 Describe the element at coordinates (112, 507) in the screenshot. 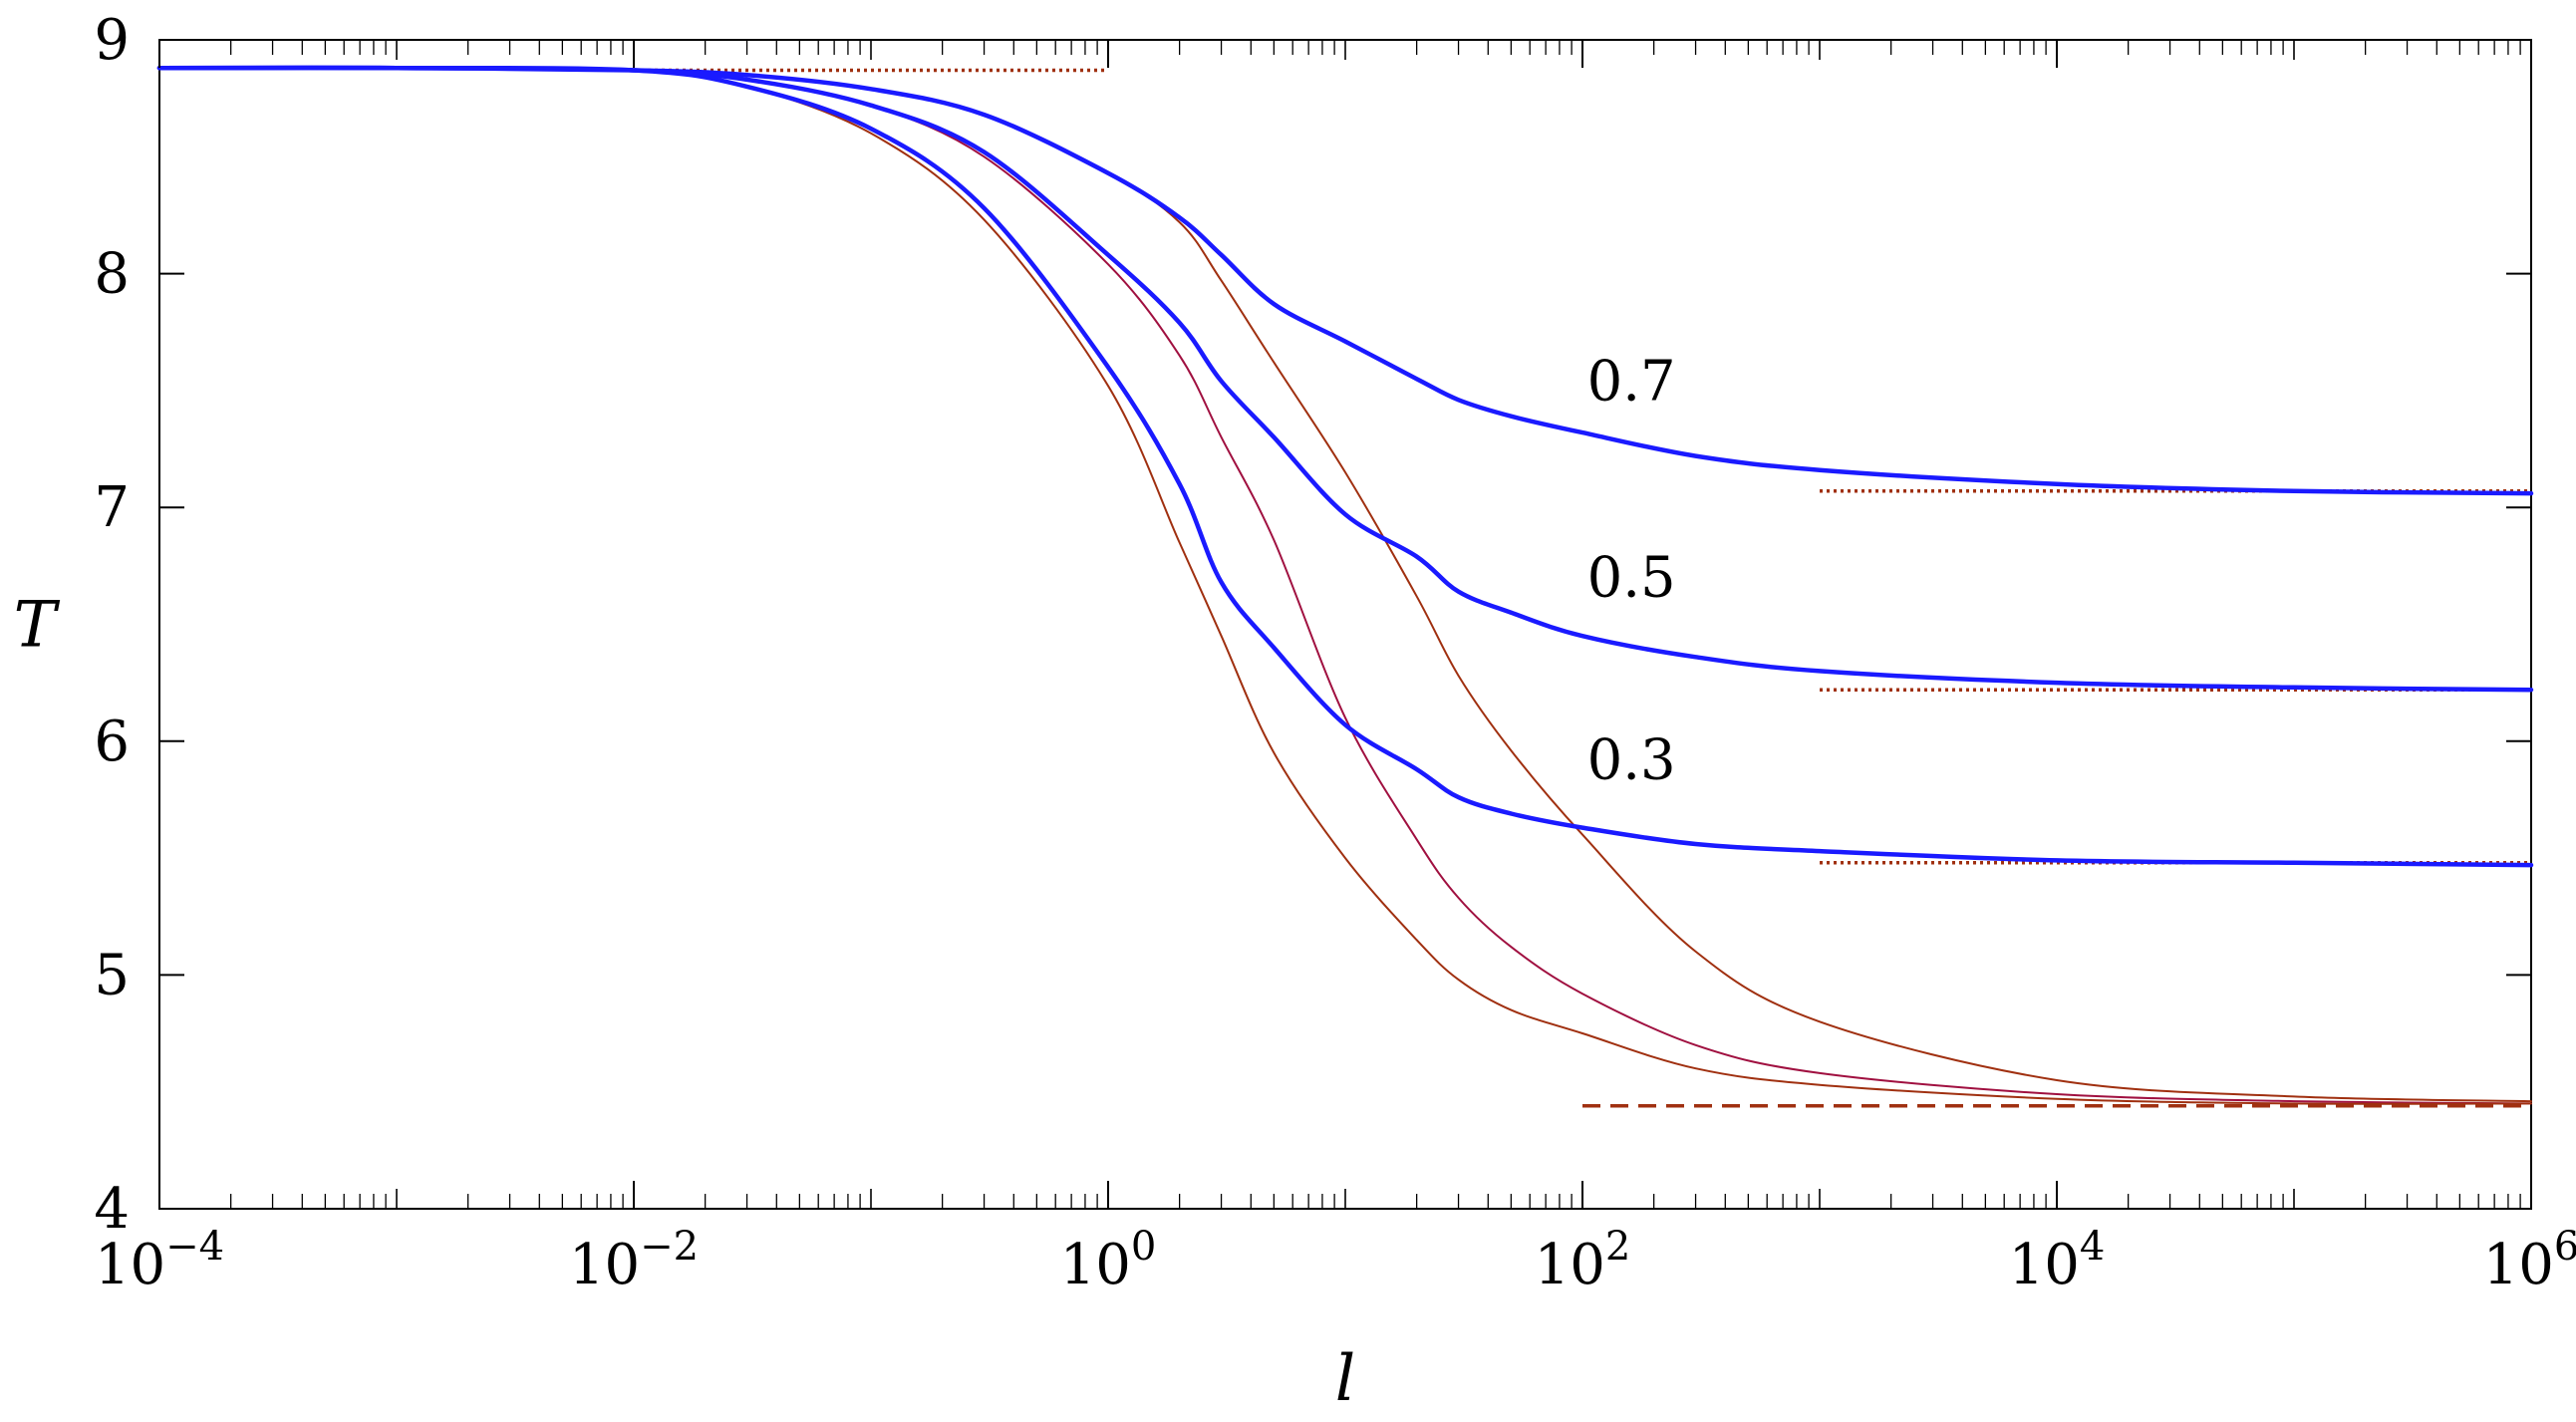

I see `y-tick-label: 7` at that location.